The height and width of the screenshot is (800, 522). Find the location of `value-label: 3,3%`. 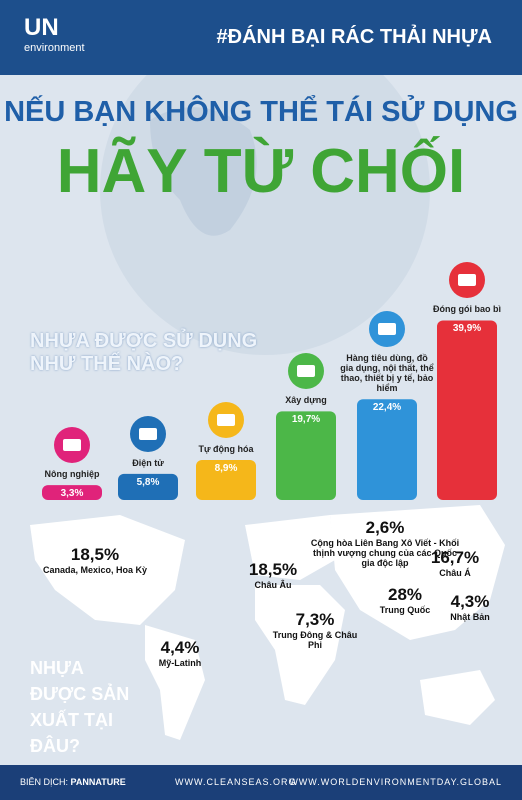

value-label: 3,3% is located at coordinates (72, 494).